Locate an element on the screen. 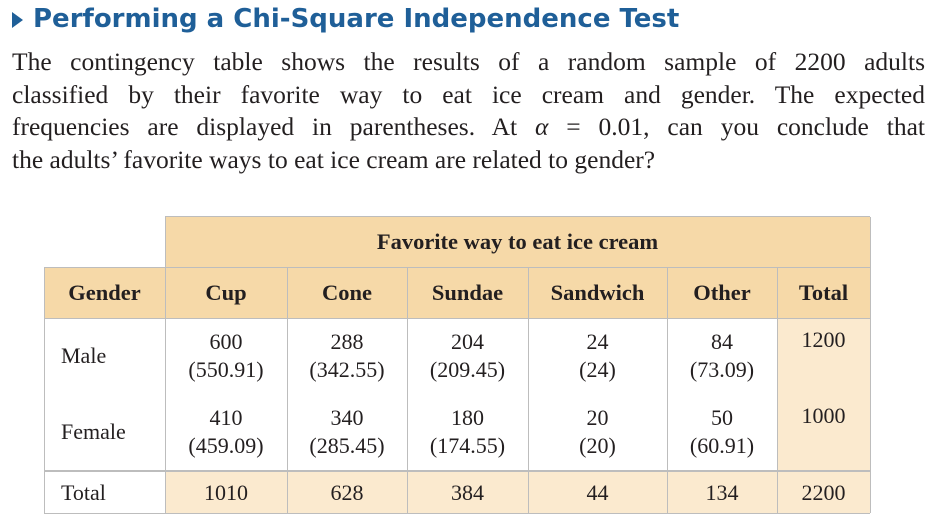  table-cell: 600 (550.91) is located at coordinates (226, 355).